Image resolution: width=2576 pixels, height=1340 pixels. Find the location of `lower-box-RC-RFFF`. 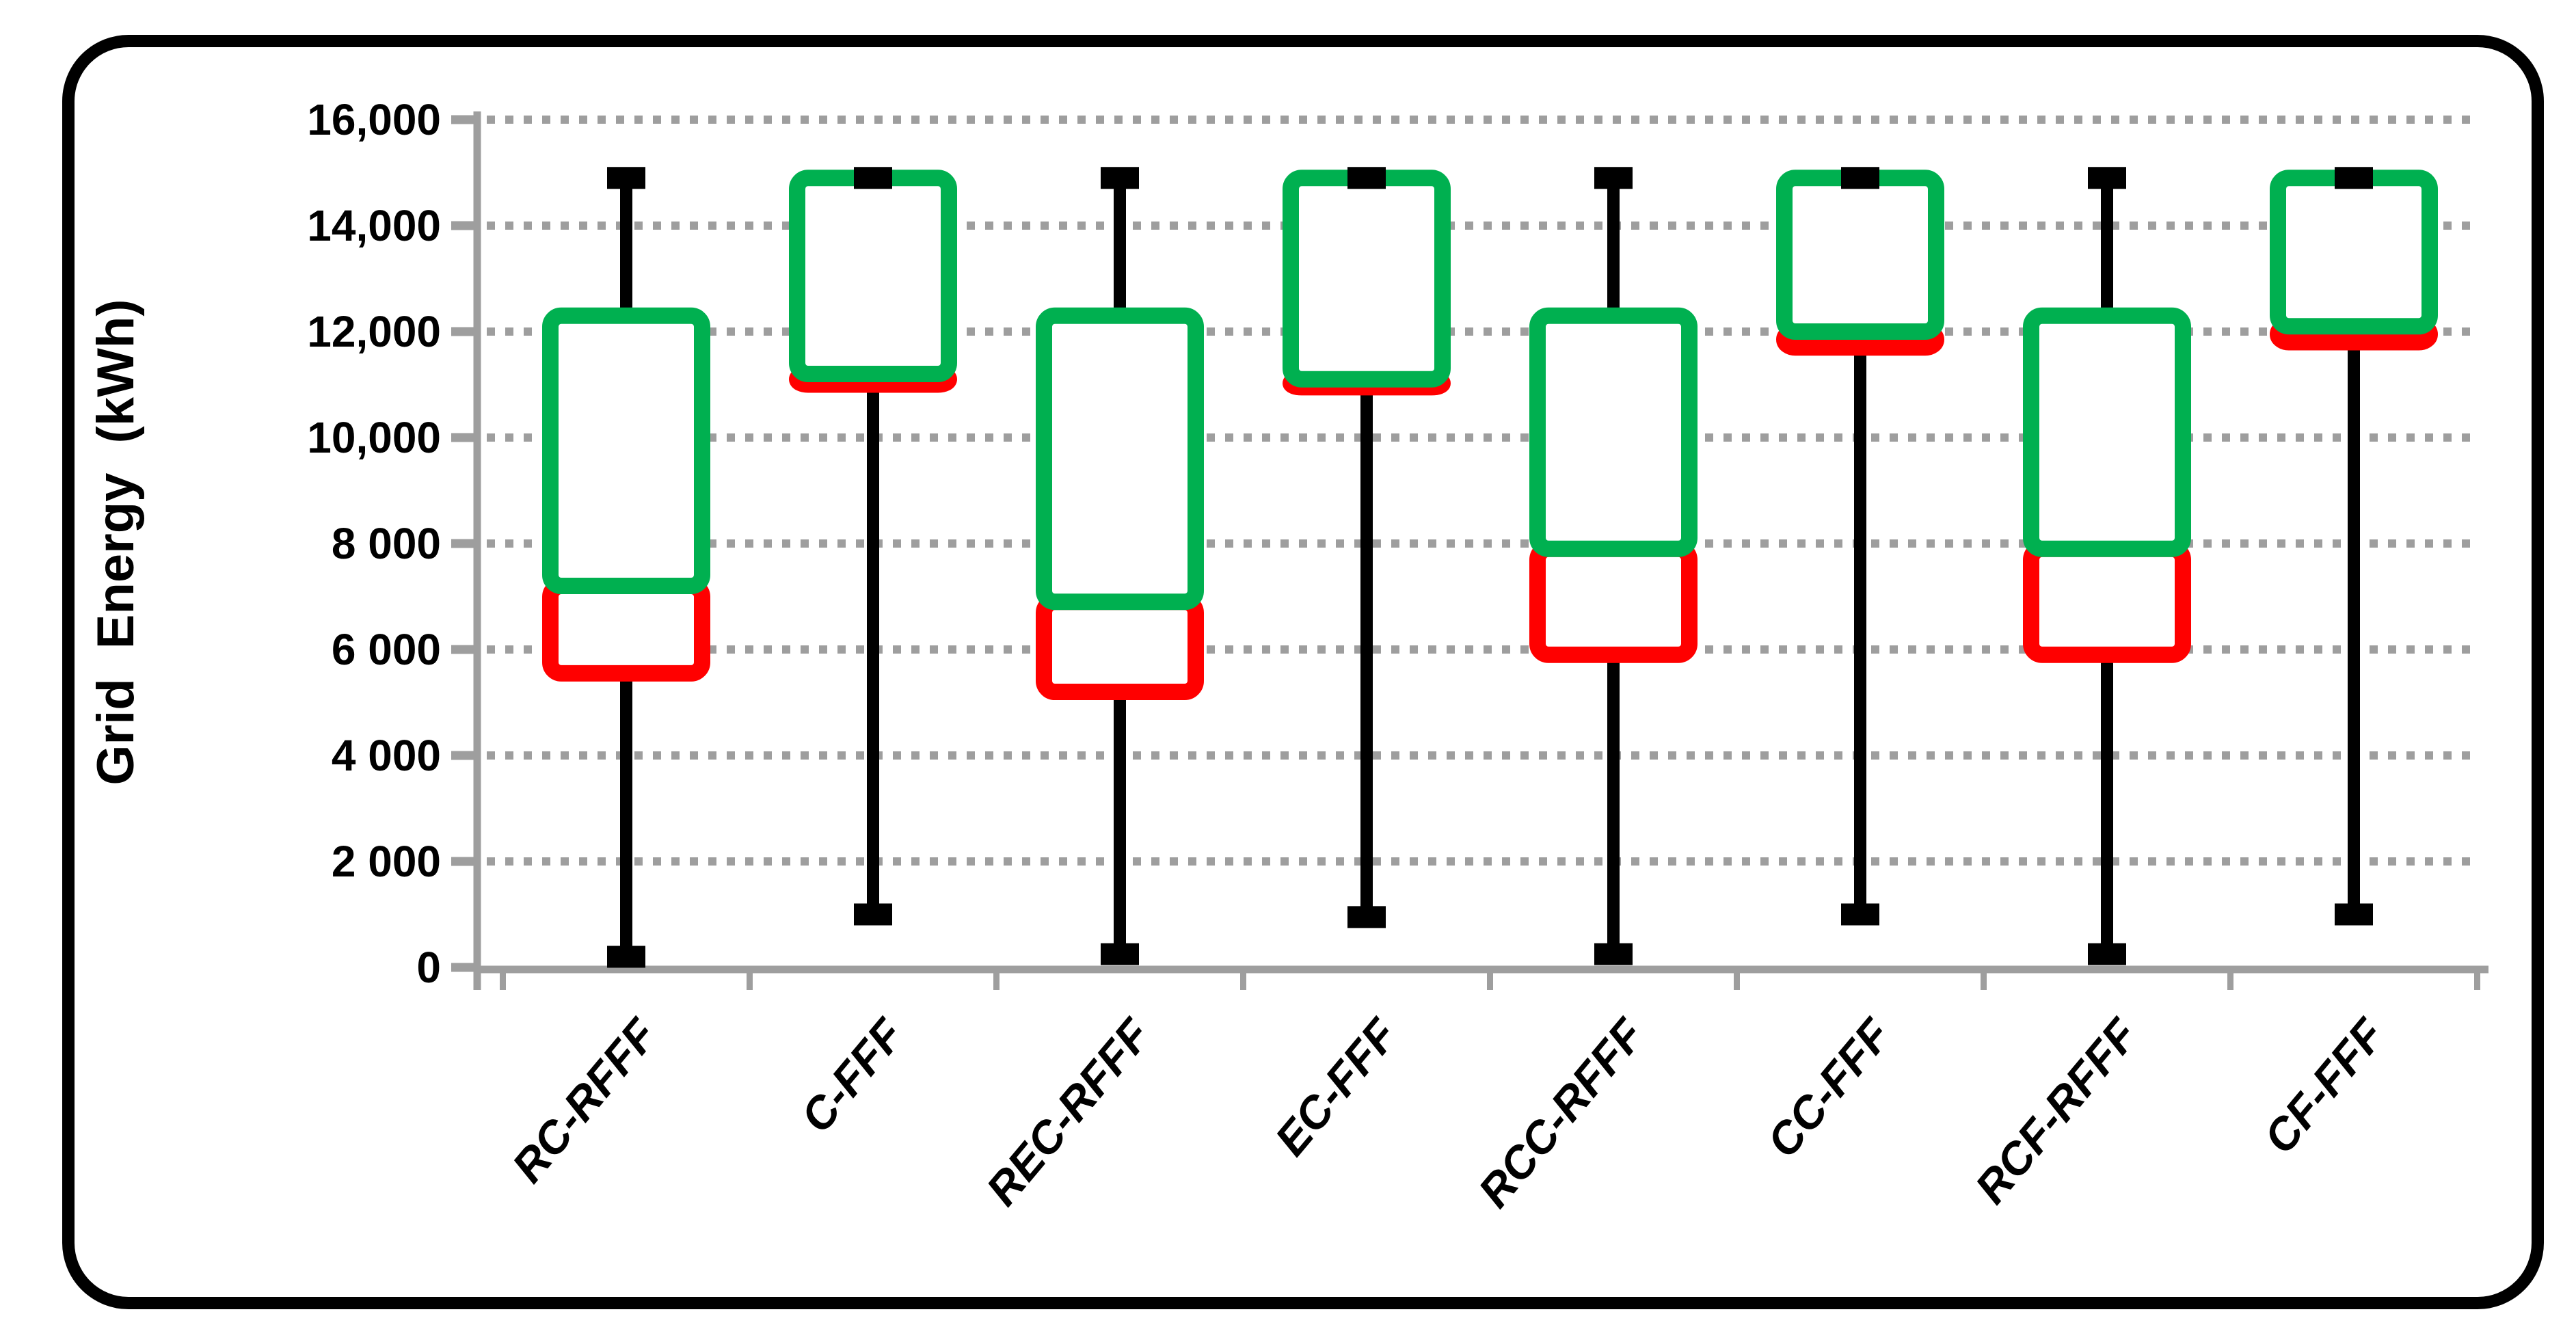

lower-box-RC-RFFF is located at coordinates (626, 630).